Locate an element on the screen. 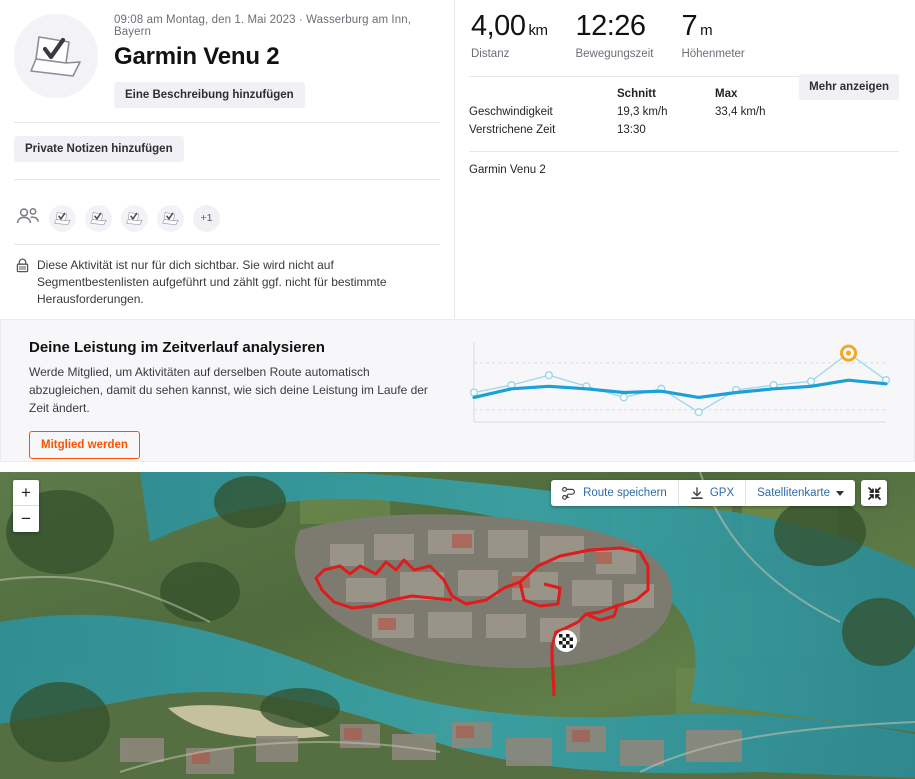 The image size is (915, 779). map-layer-select: Satellitenkarte is located at coordinates (800, 493).